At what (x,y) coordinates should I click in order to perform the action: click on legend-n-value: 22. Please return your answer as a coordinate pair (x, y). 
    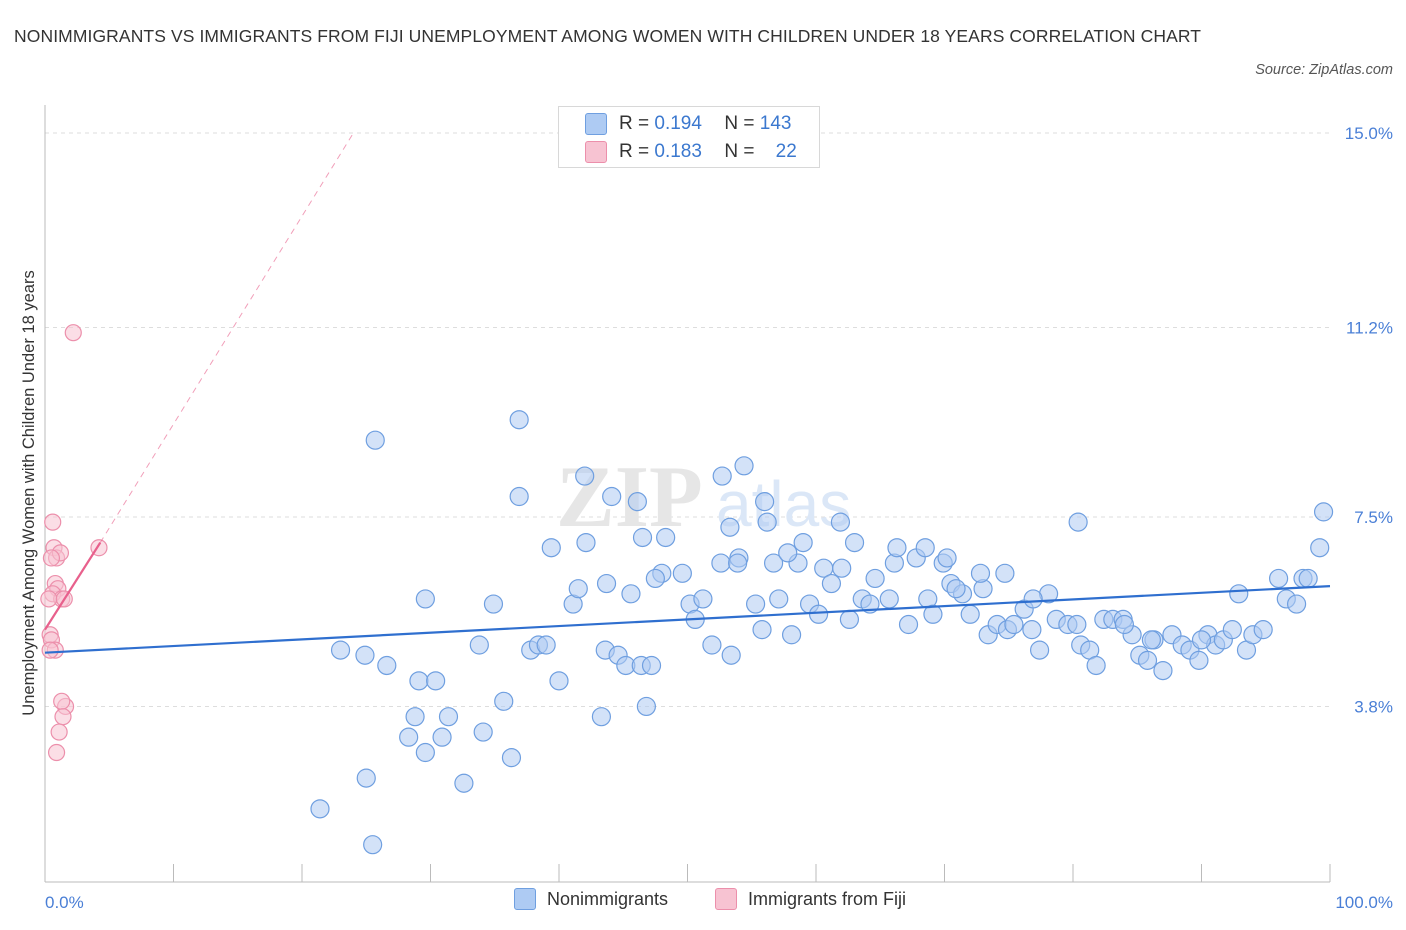
    Looking at the image, I should click on (786, 151).